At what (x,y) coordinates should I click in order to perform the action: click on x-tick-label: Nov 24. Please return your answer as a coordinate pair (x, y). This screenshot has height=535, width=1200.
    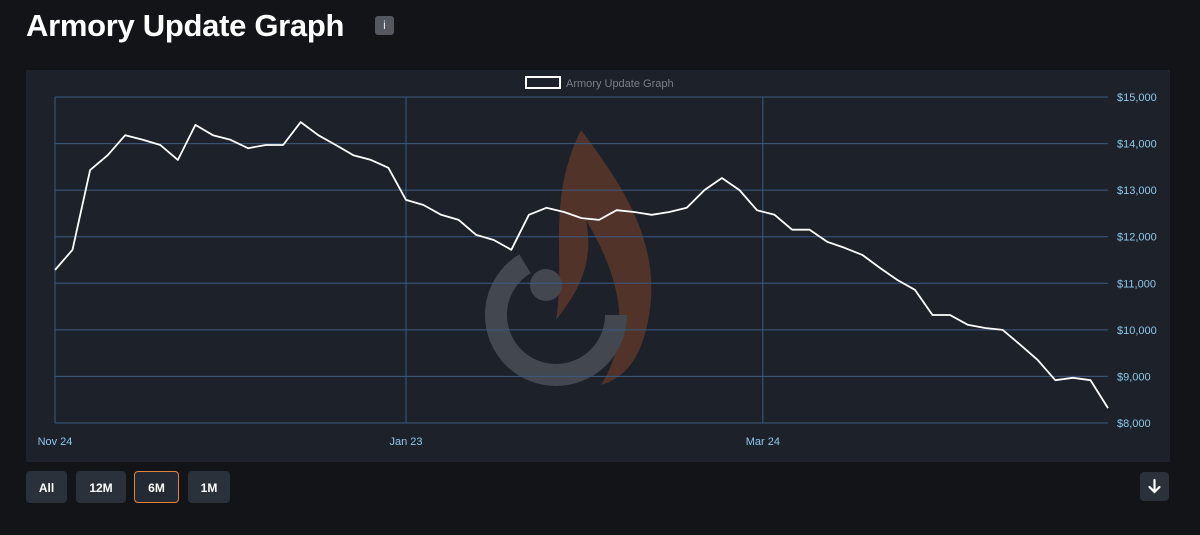
    Looking at the image, I should click on (55, 442).